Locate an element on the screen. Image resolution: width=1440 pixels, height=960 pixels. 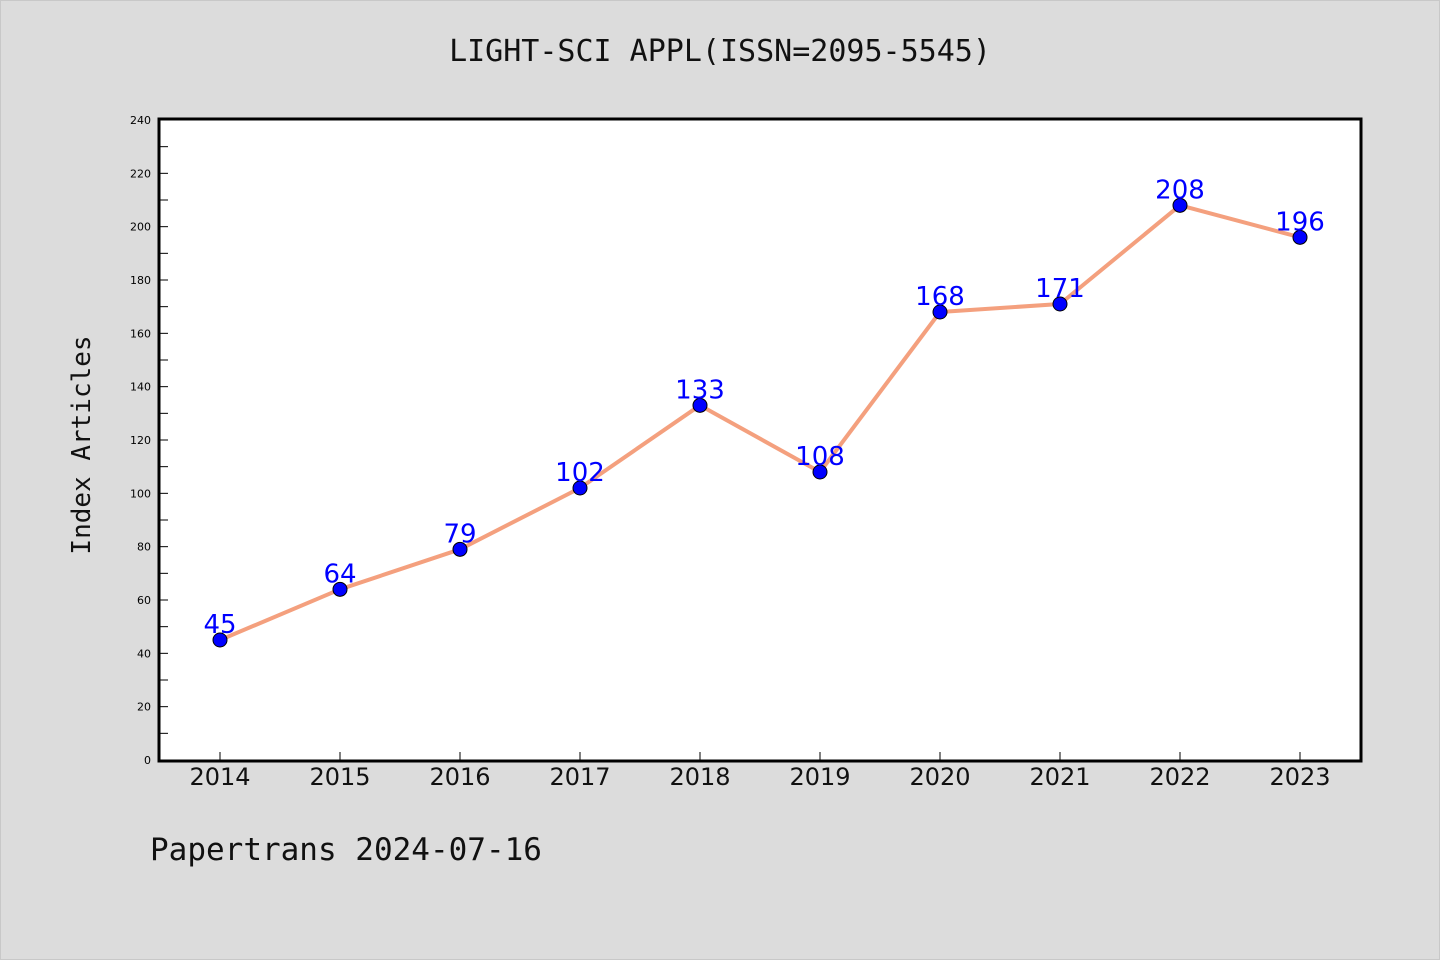
data-label: 102 is located at coordinates (580, 473).